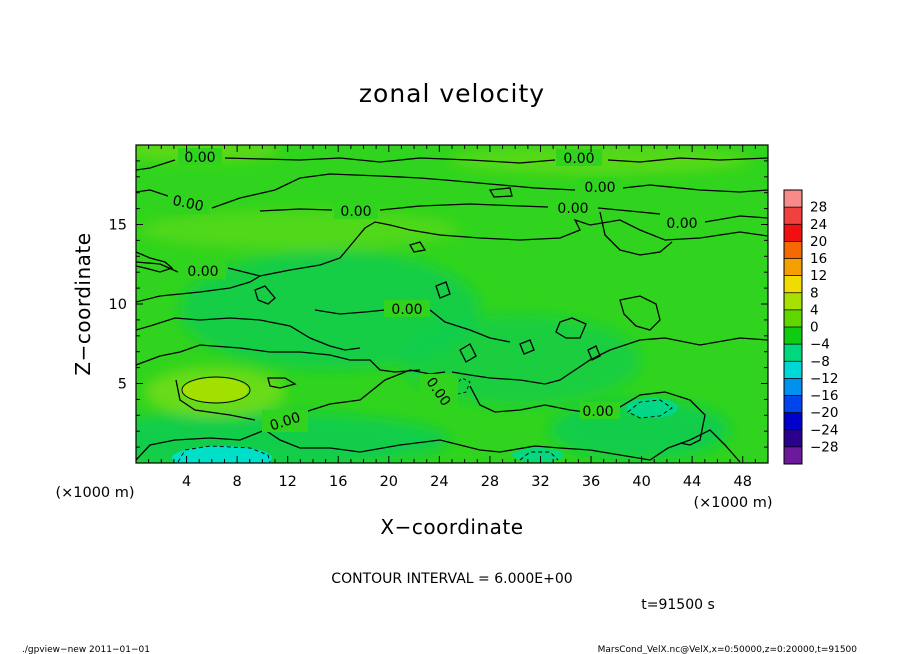 This screenshot has height=654, width=904. What do you see at coordinates (83, 303) in the screenshot?
I see `y-axis-label: Z−coordinate` at bounding box center [83, 303].